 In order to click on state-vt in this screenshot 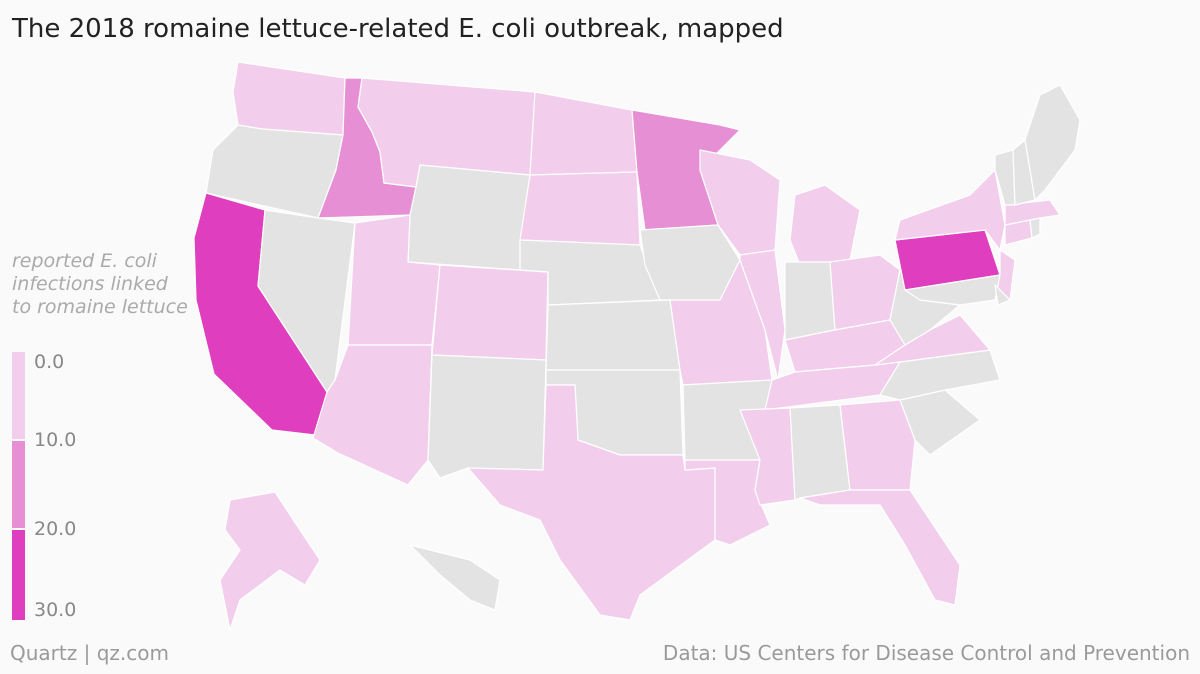, I will do `click(1005, 177)`.